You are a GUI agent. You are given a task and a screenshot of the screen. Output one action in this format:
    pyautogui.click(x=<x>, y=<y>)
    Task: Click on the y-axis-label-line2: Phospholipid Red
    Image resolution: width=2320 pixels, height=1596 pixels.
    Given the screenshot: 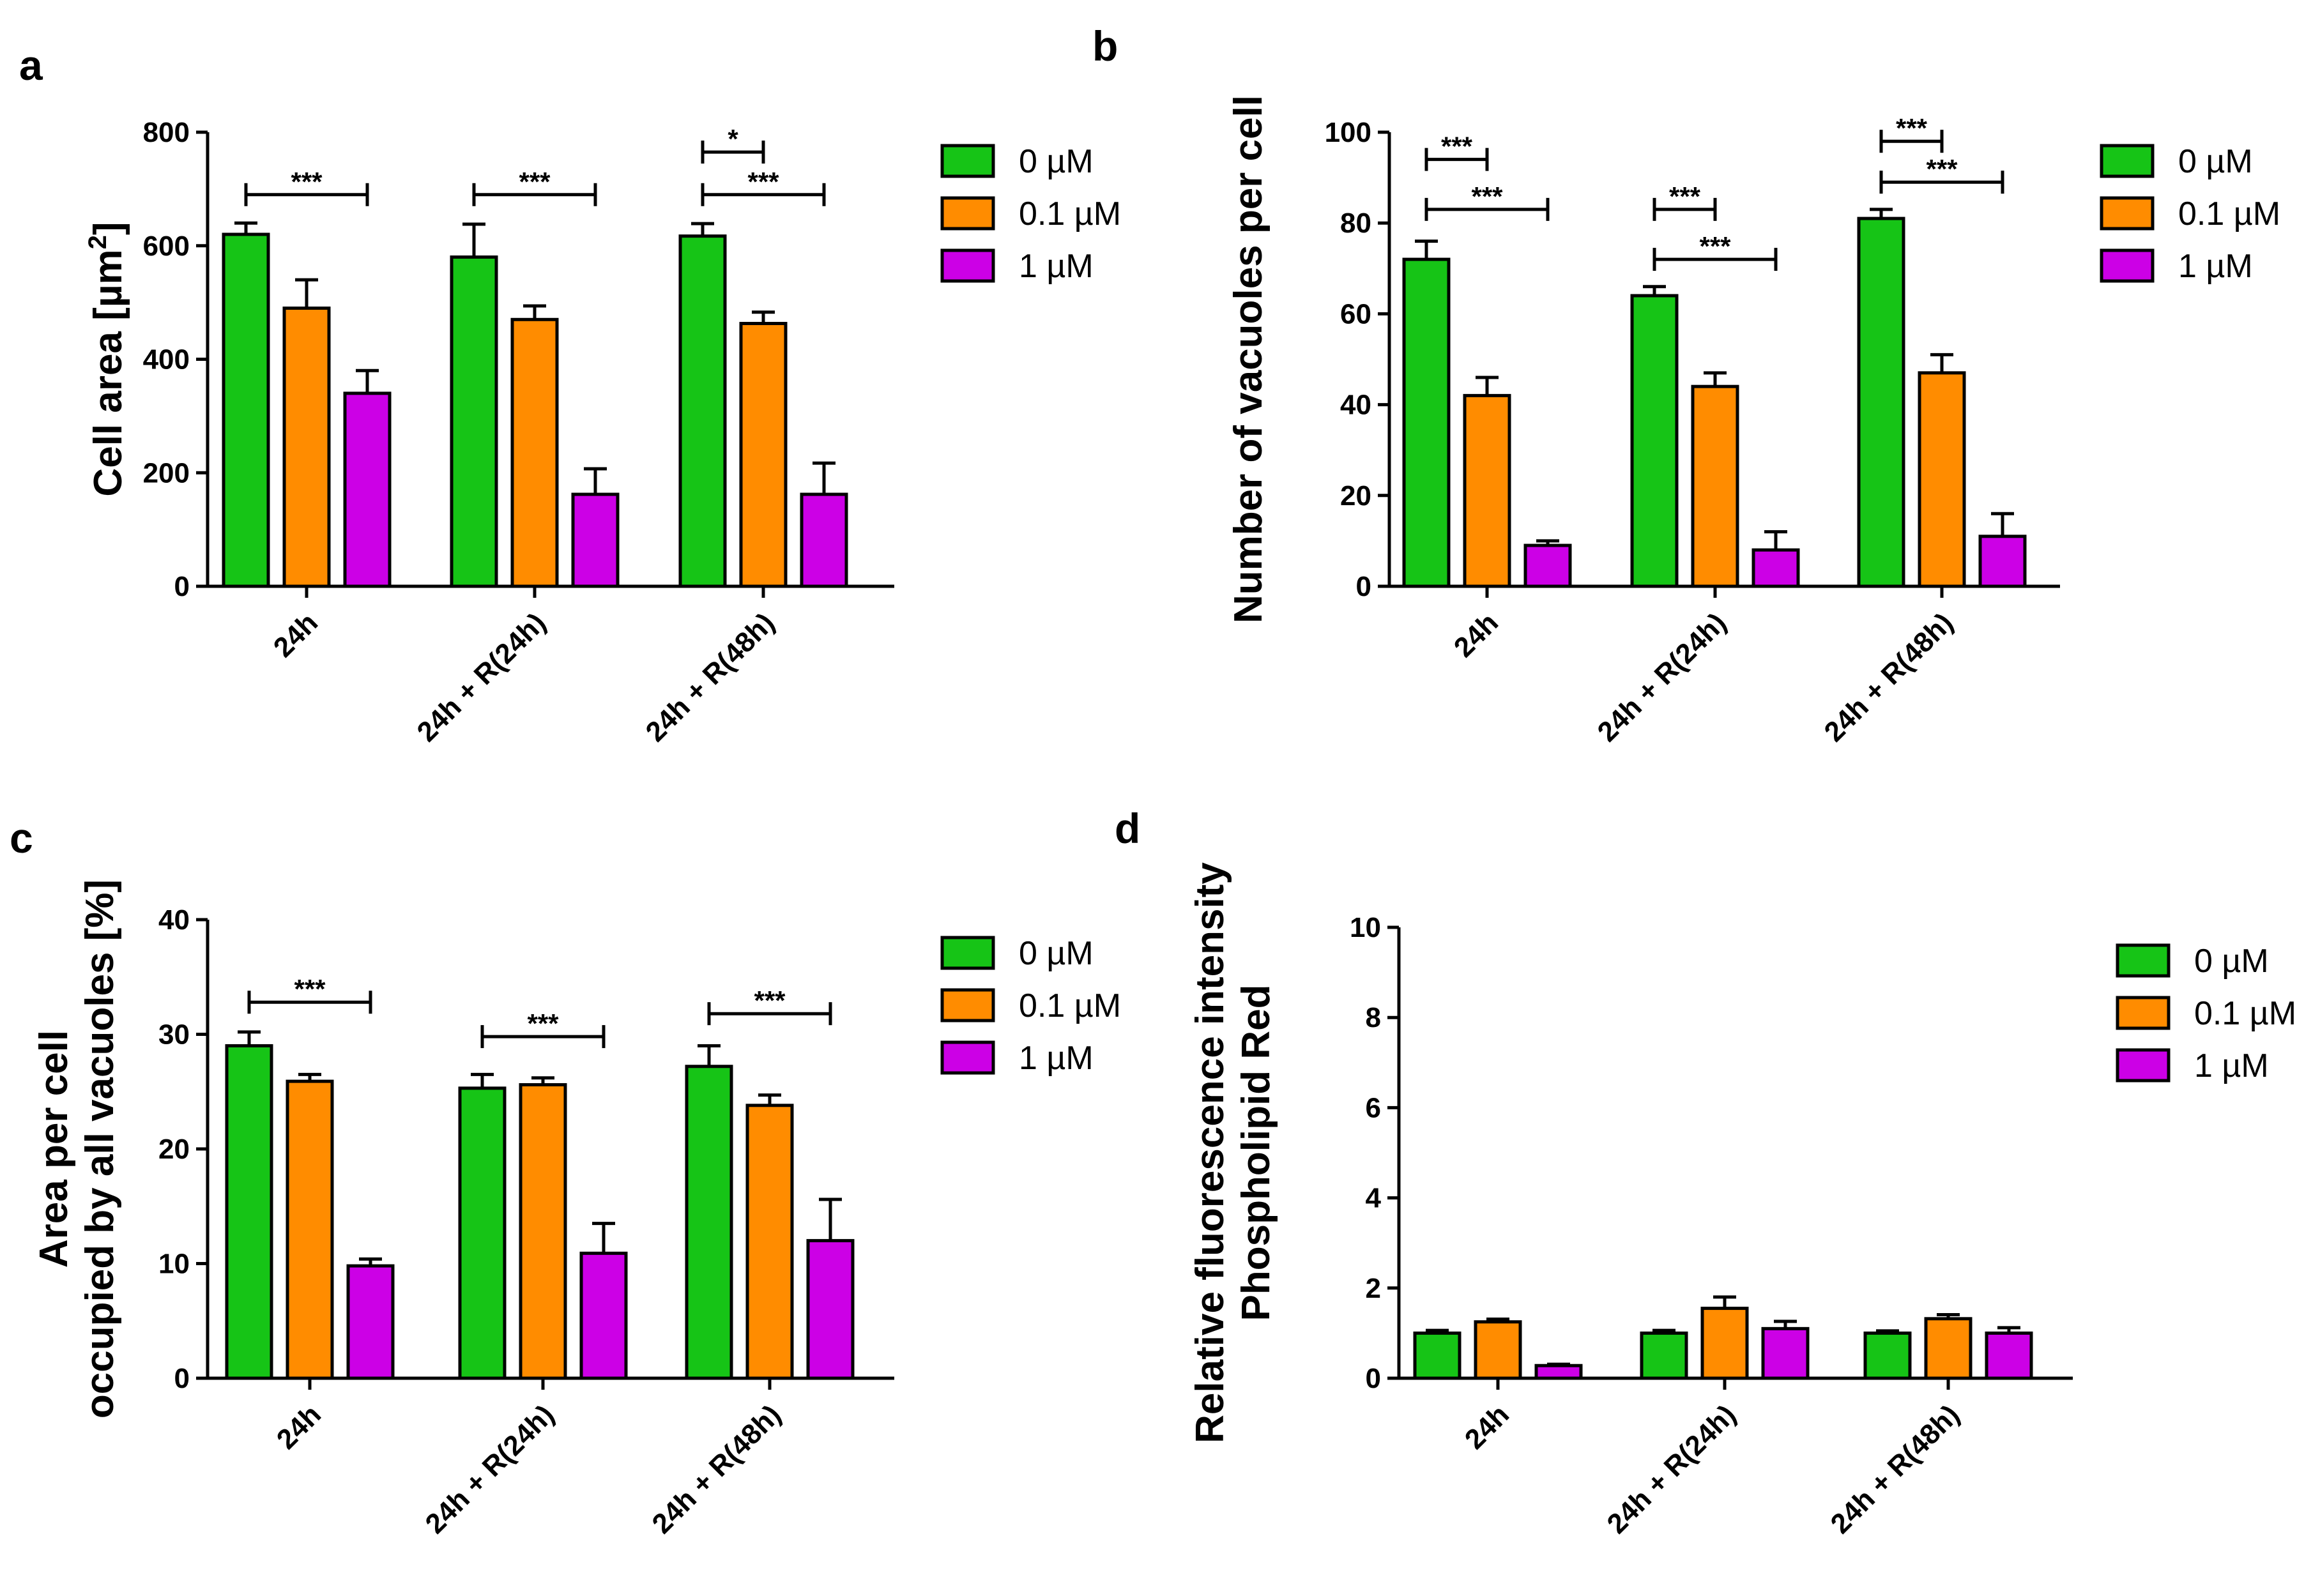 What is the action you would take?
    pyautogui.click(x=1256, y=1153)
    